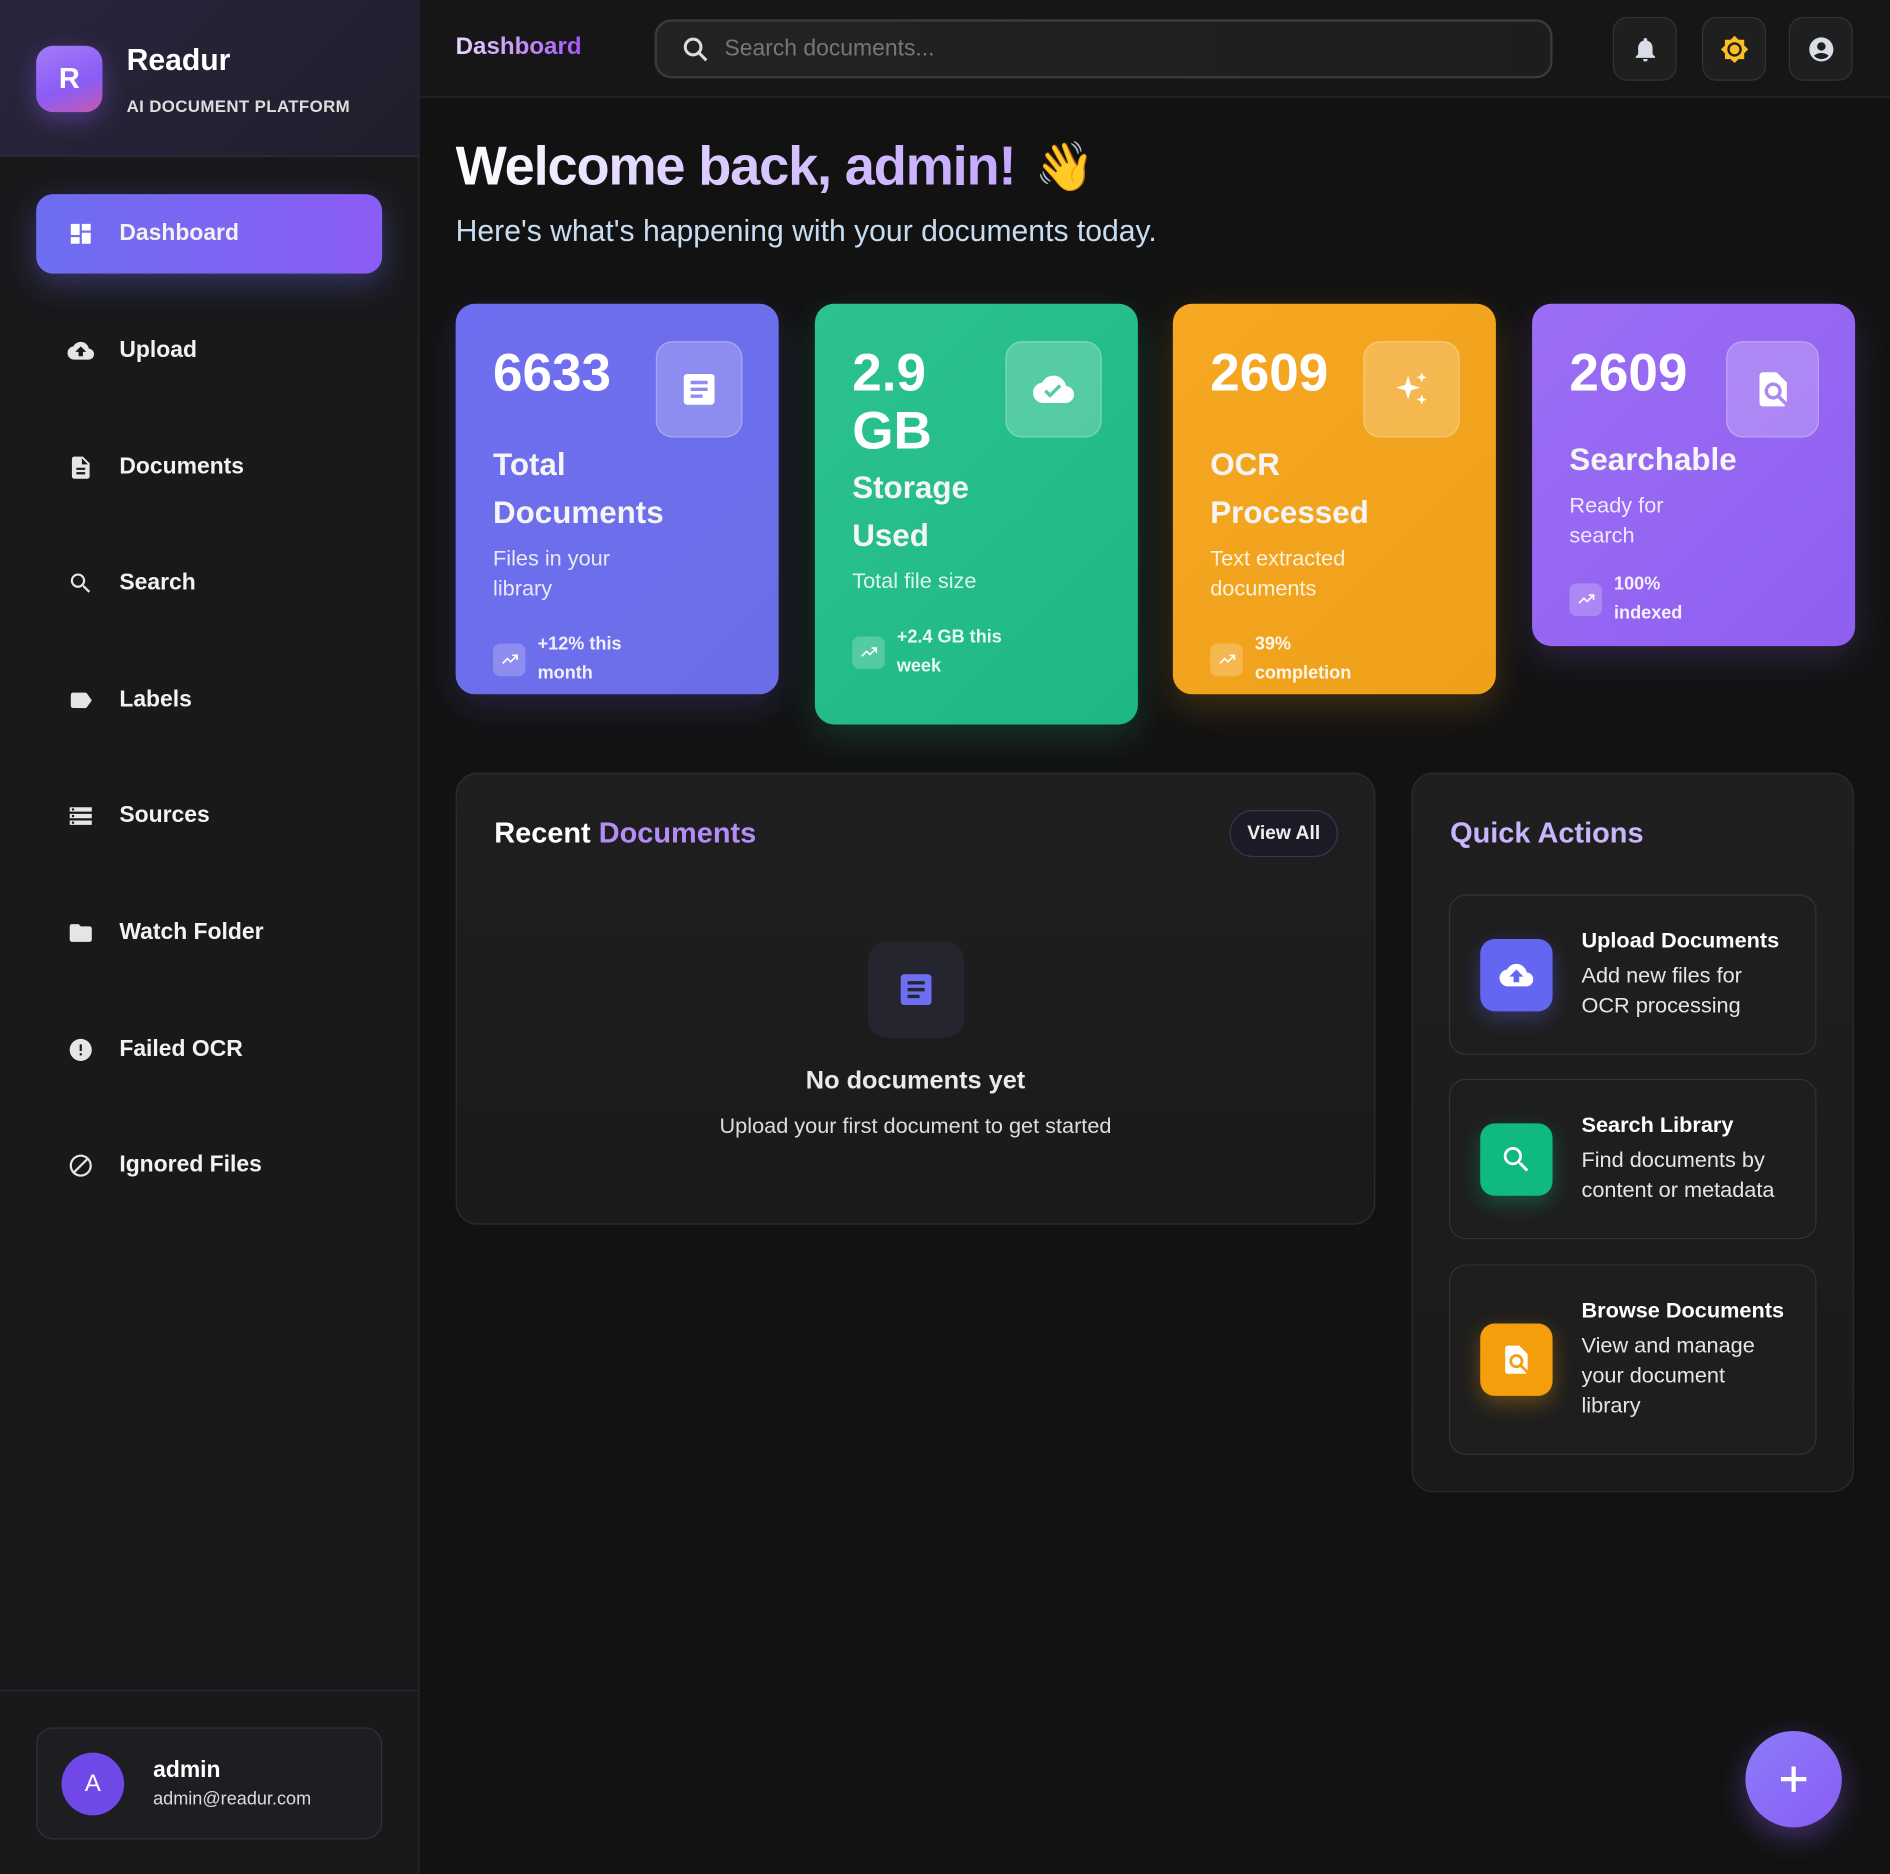 The height and width of the screenshot is (1874, 1890). What do you see at coordinates (164, 815) in the screenshot?
I see `sidebar-item-label: Sources` at bounding box center [164, 815].